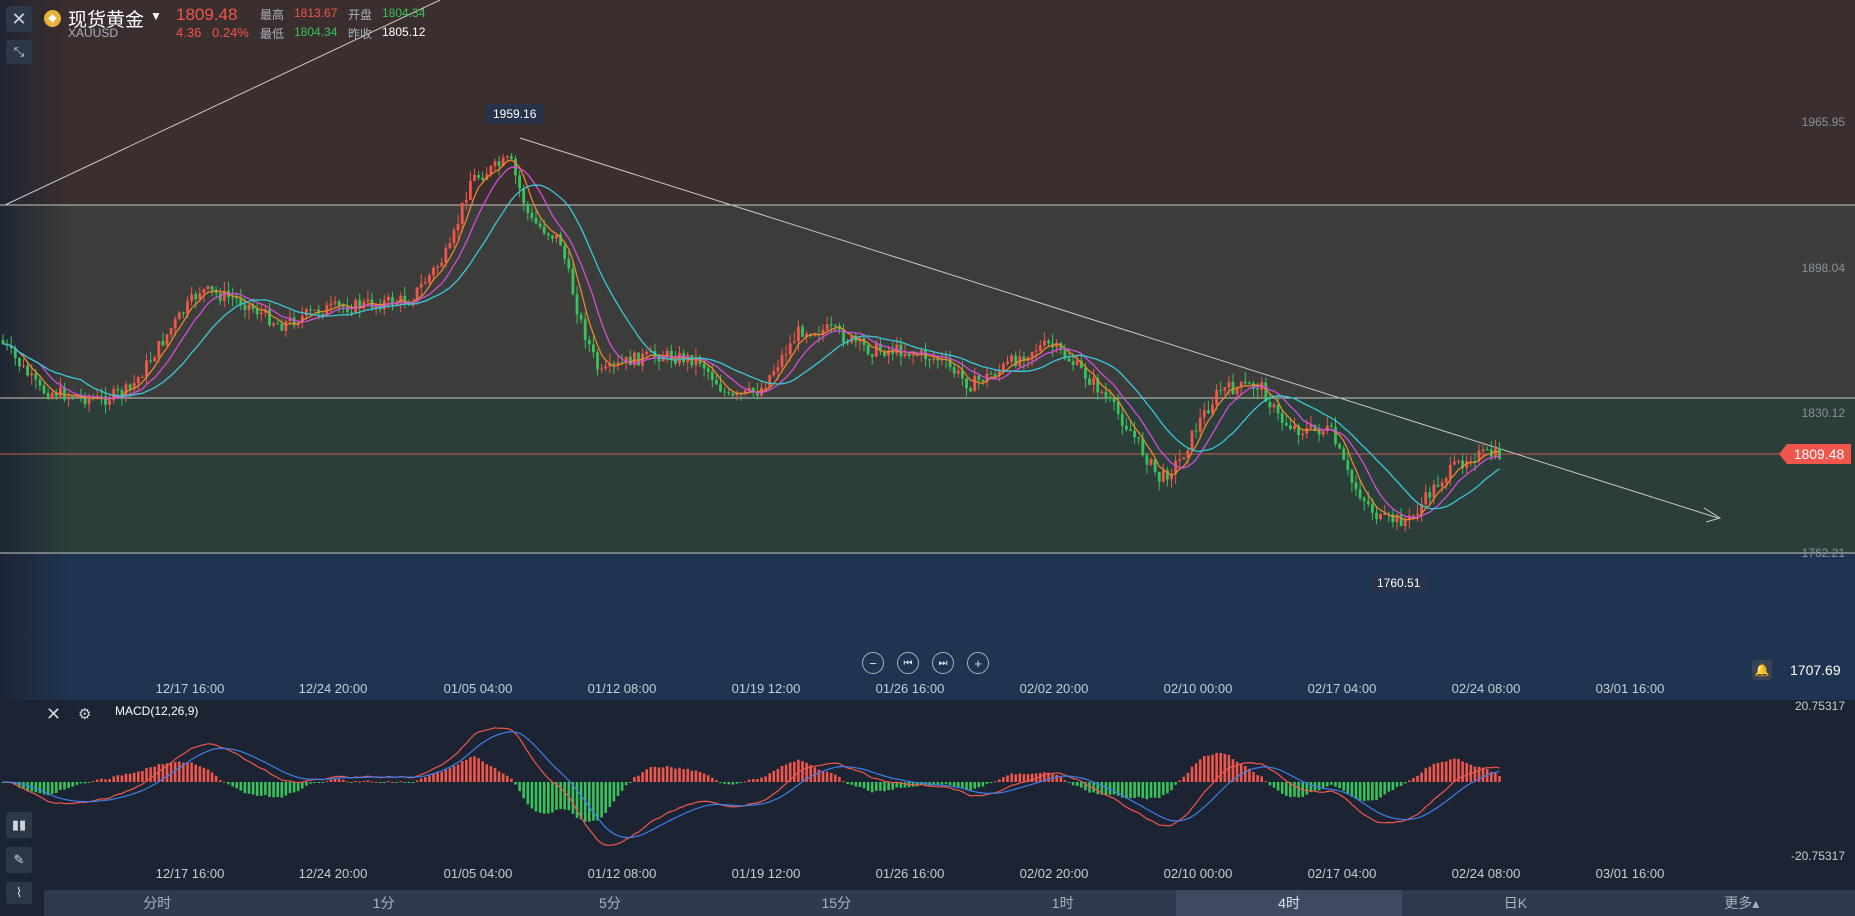 The height and width of the screenshot is (916, 1855). I want to click on step-back-icon: ⏮, so click(908, 663).